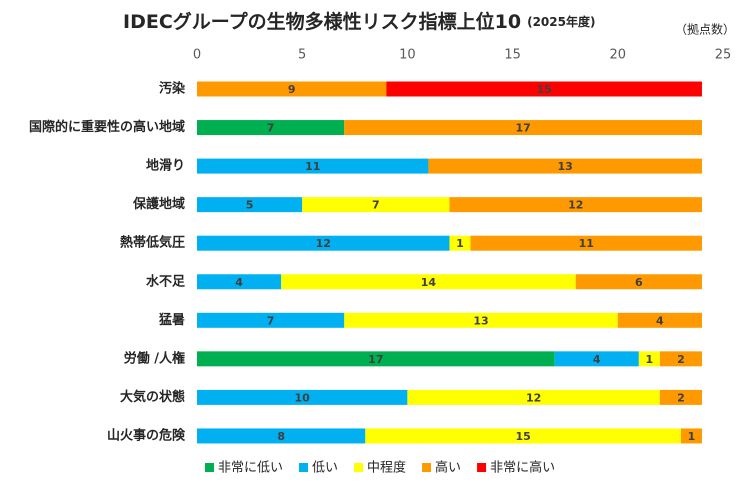 The image size is (741, 492). I want to click on x-tick-label: 25, so click(723, 55).